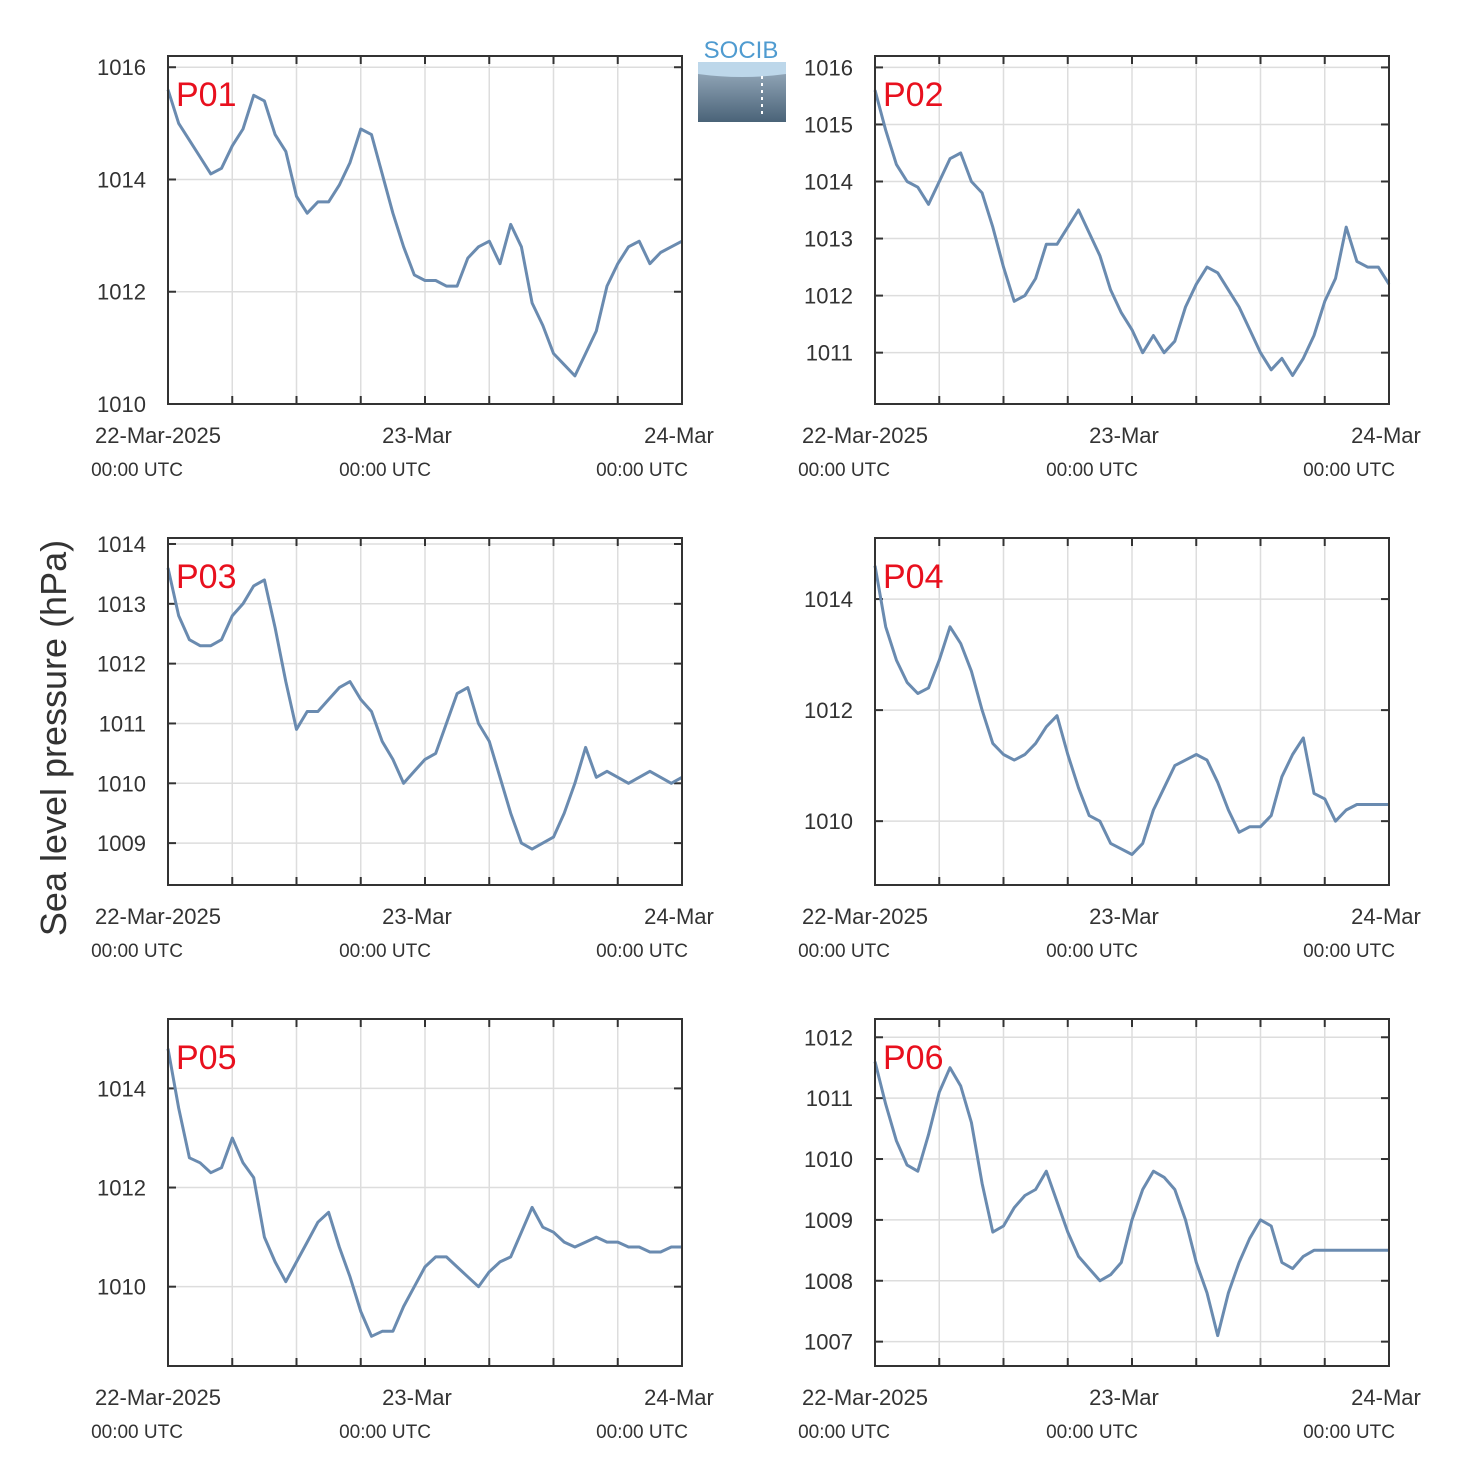 The height and width of the screenshot is (1474, 1461). I want to click on series-line-p02, so click(1132, 233).